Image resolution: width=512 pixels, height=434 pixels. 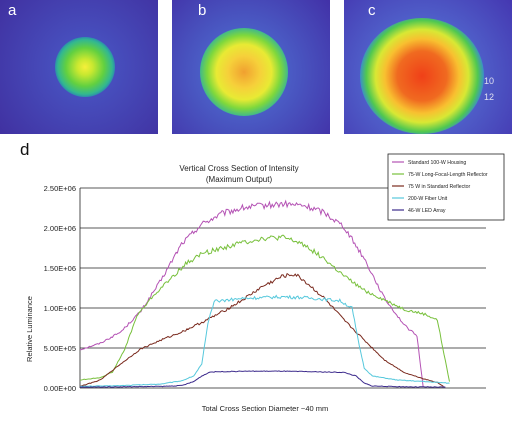 What do you see at coordinates (439, 187) in the screenshot?
I see `legend-label: 75 W in Standard Reflector` at bounding box center [439, 187].